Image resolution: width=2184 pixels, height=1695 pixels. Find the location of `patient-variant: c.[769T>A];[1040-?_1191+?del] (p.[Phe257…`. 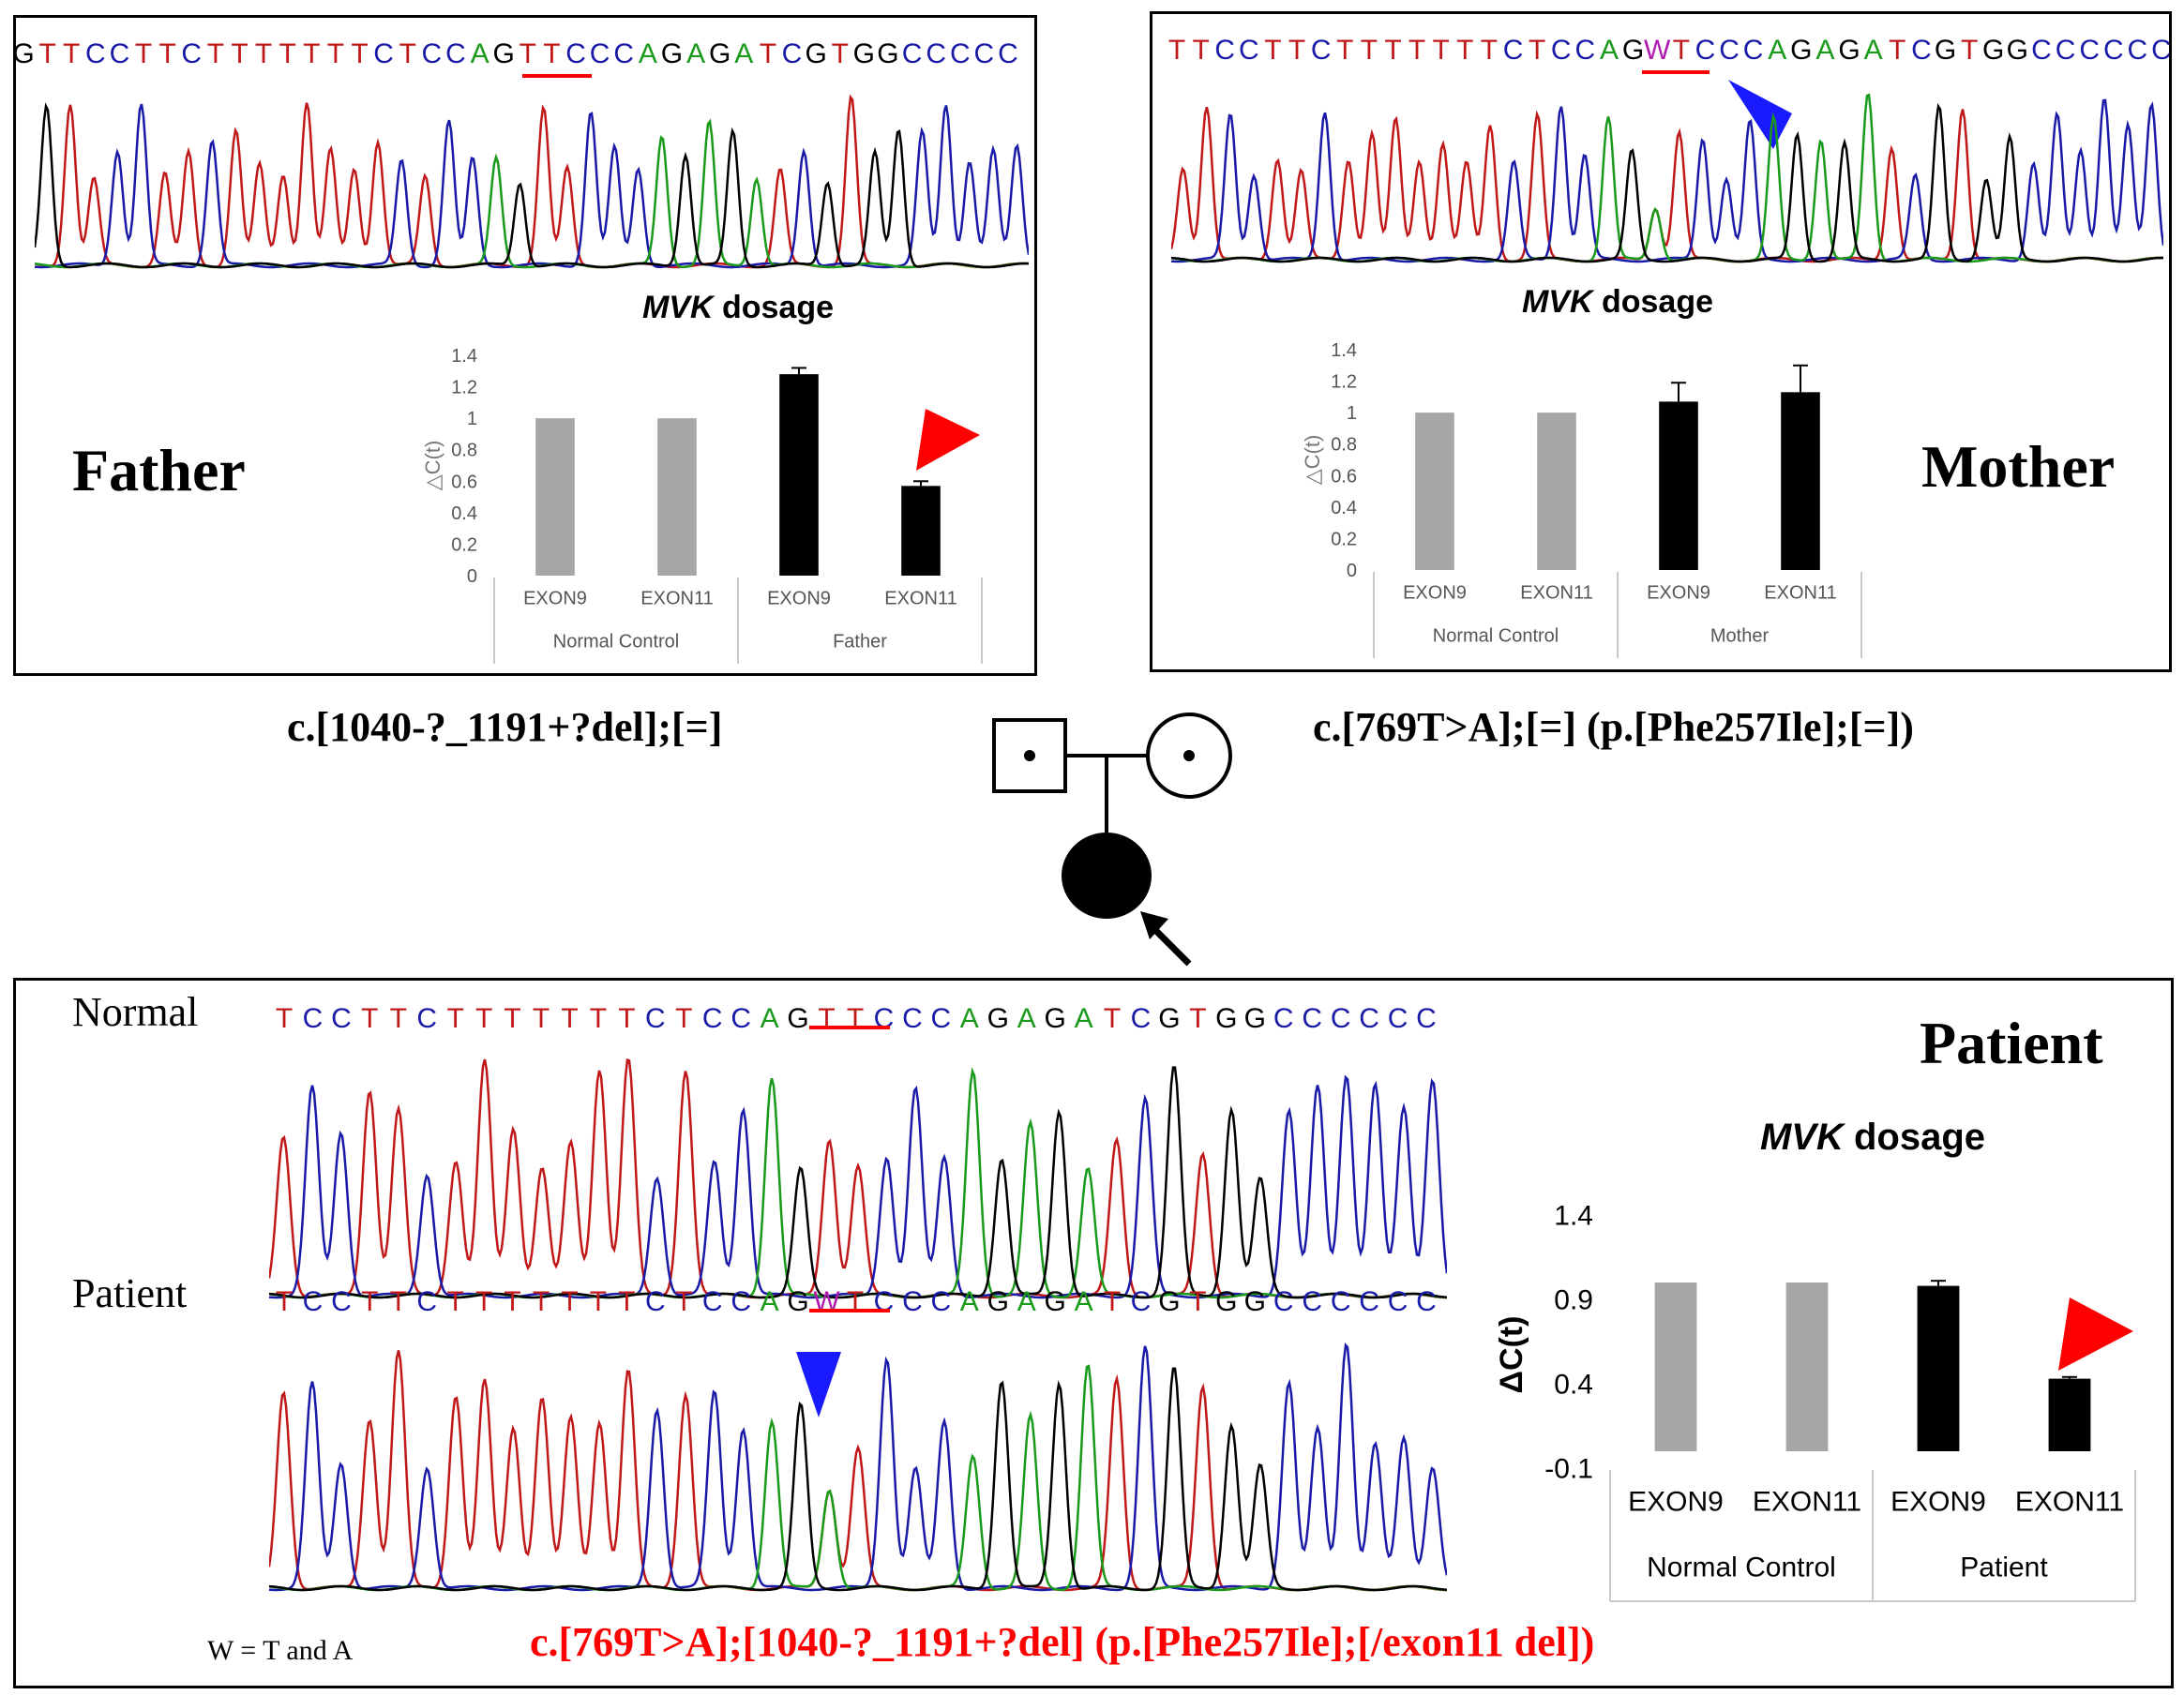

patient-variant: c.[769T>A];[1040-?_1191+?del] (p.[Phe257… is located at coordinates (1062, 1642).